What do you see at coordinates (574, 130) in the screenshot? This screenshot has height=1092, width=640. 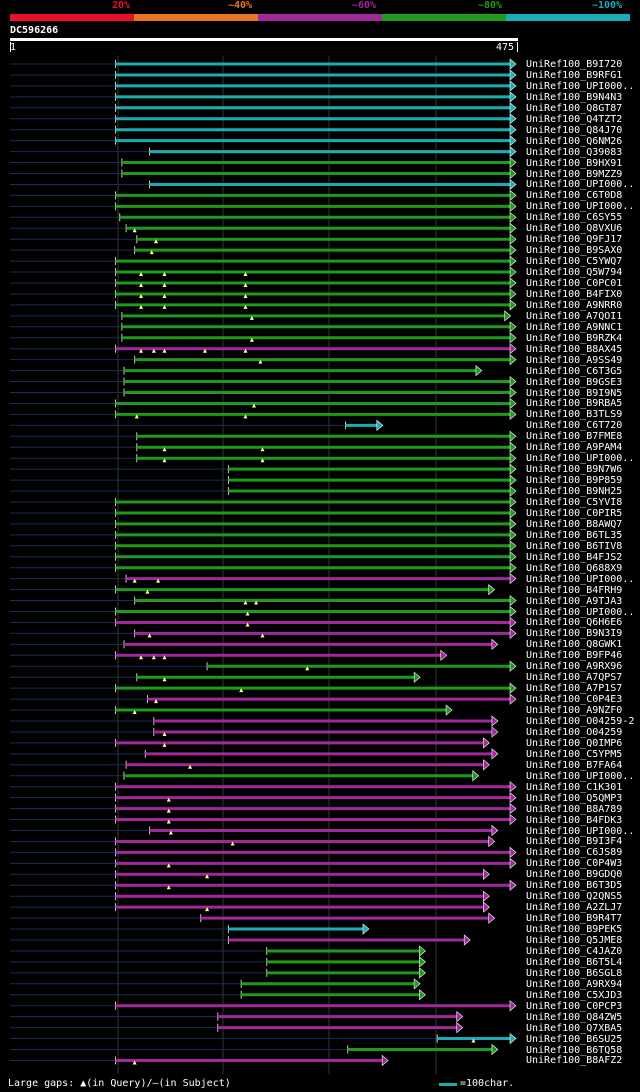 I see `hit-label: UniRef100_Q84J70` at bounding box center [574, 130].